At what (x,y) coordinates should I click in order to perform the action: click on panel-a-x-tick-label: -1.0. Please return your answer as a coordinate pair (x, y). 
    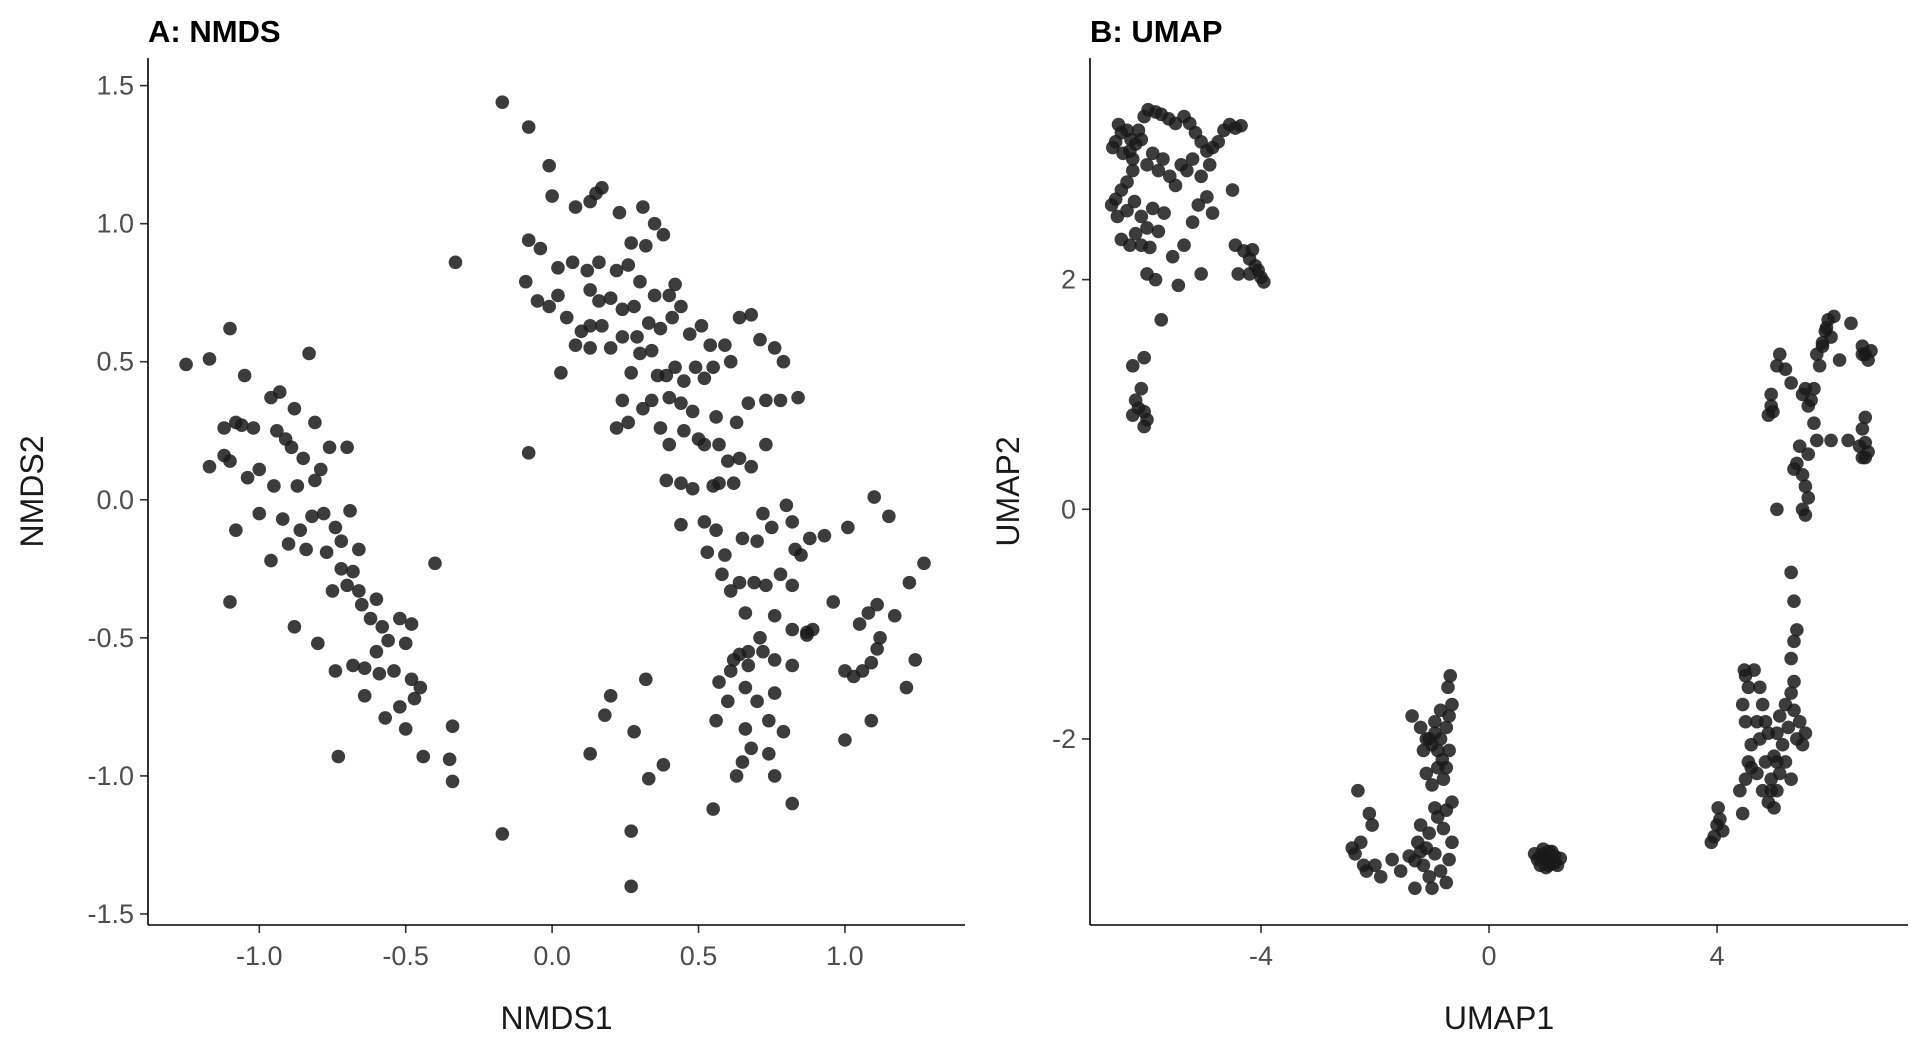
    Looking at the image, I should click on (259, 956).